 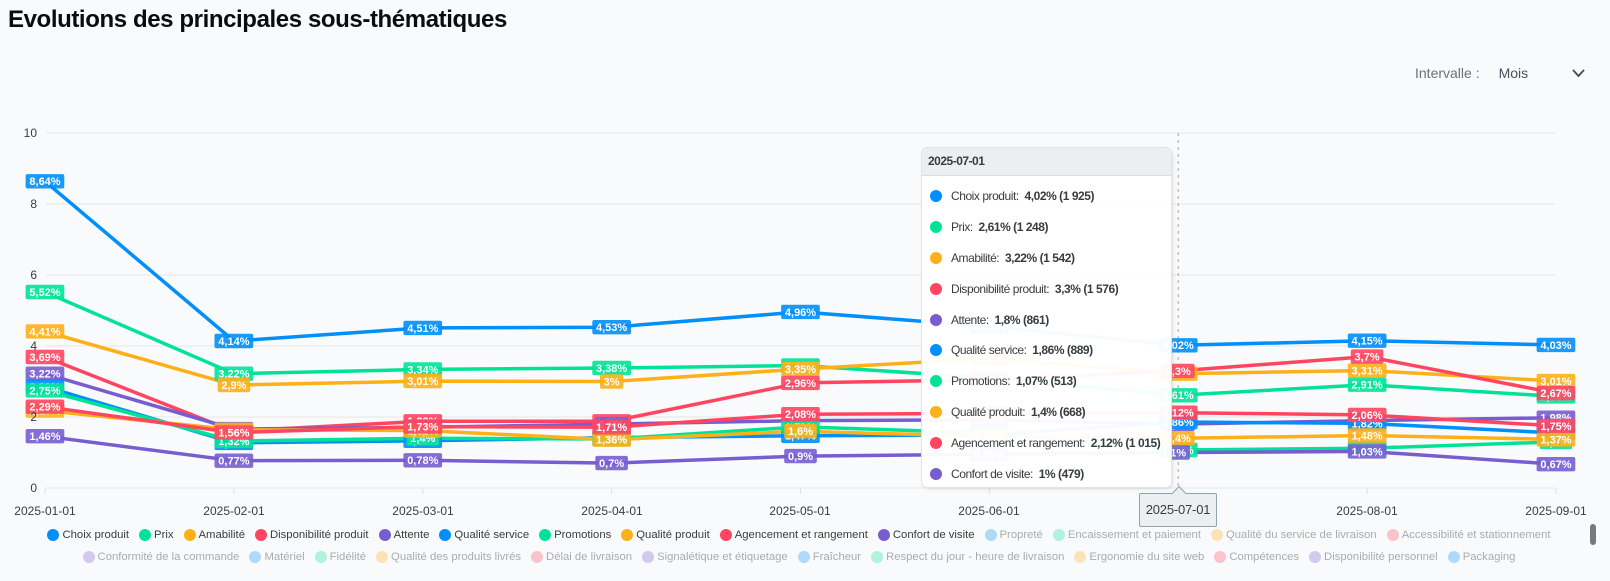 What do you see at coordinates (422, 428) in the screenshot?
I see `svg-text: 1,73%` at bounding box center [422, 428].